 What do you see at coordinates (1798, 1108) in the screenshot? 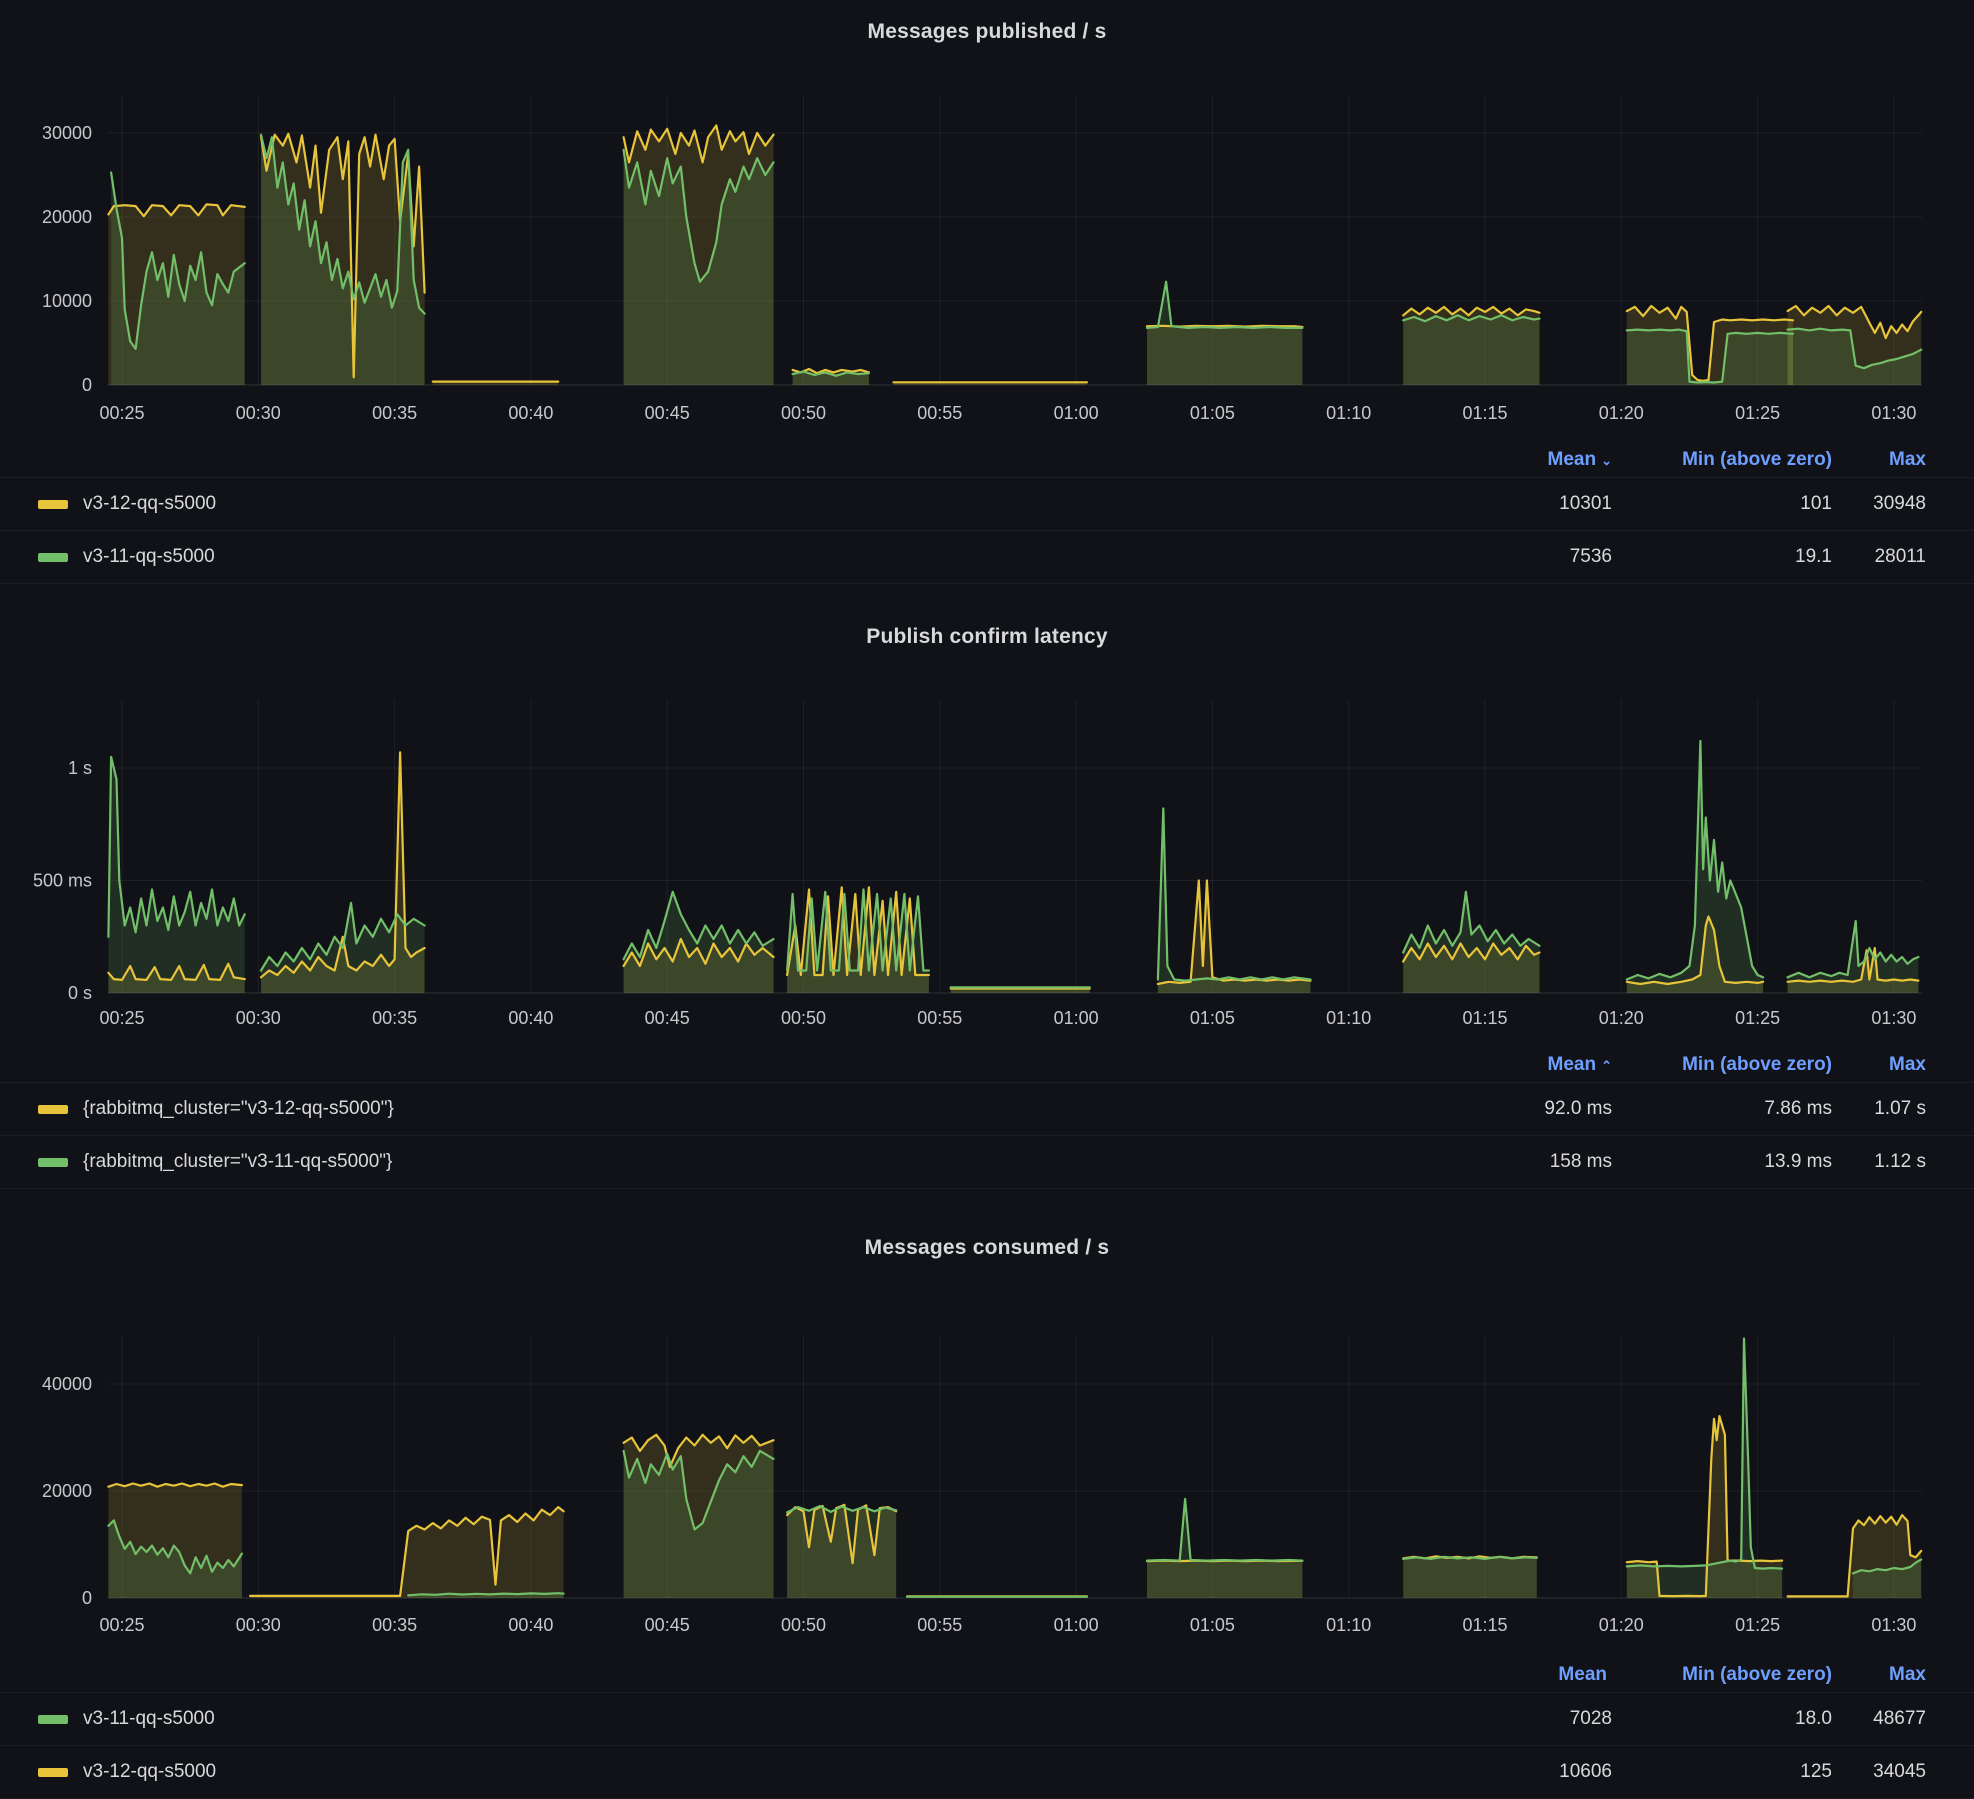
I see `series-min: 7.86 ms` at bounding box center [1798, 1108].